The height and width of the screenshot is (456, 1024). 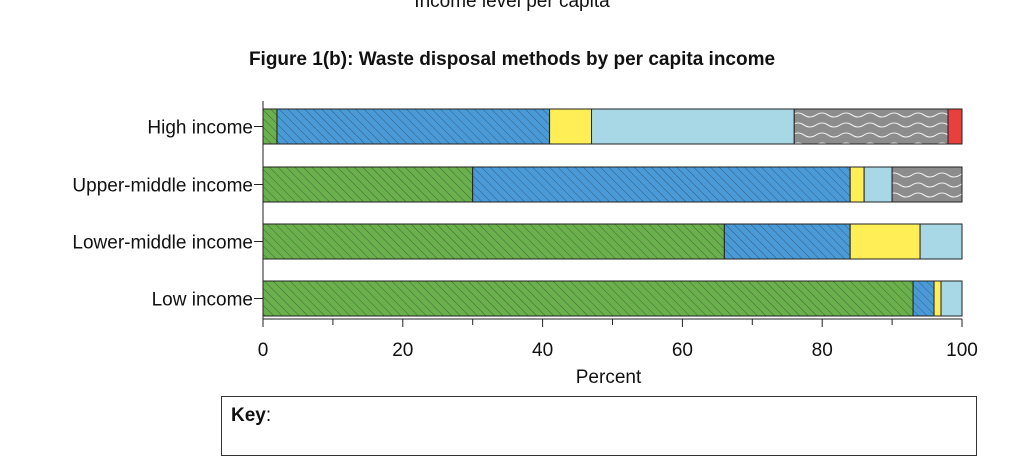 I want to click on x-tick-label: 20, so click(x=402, y=350).